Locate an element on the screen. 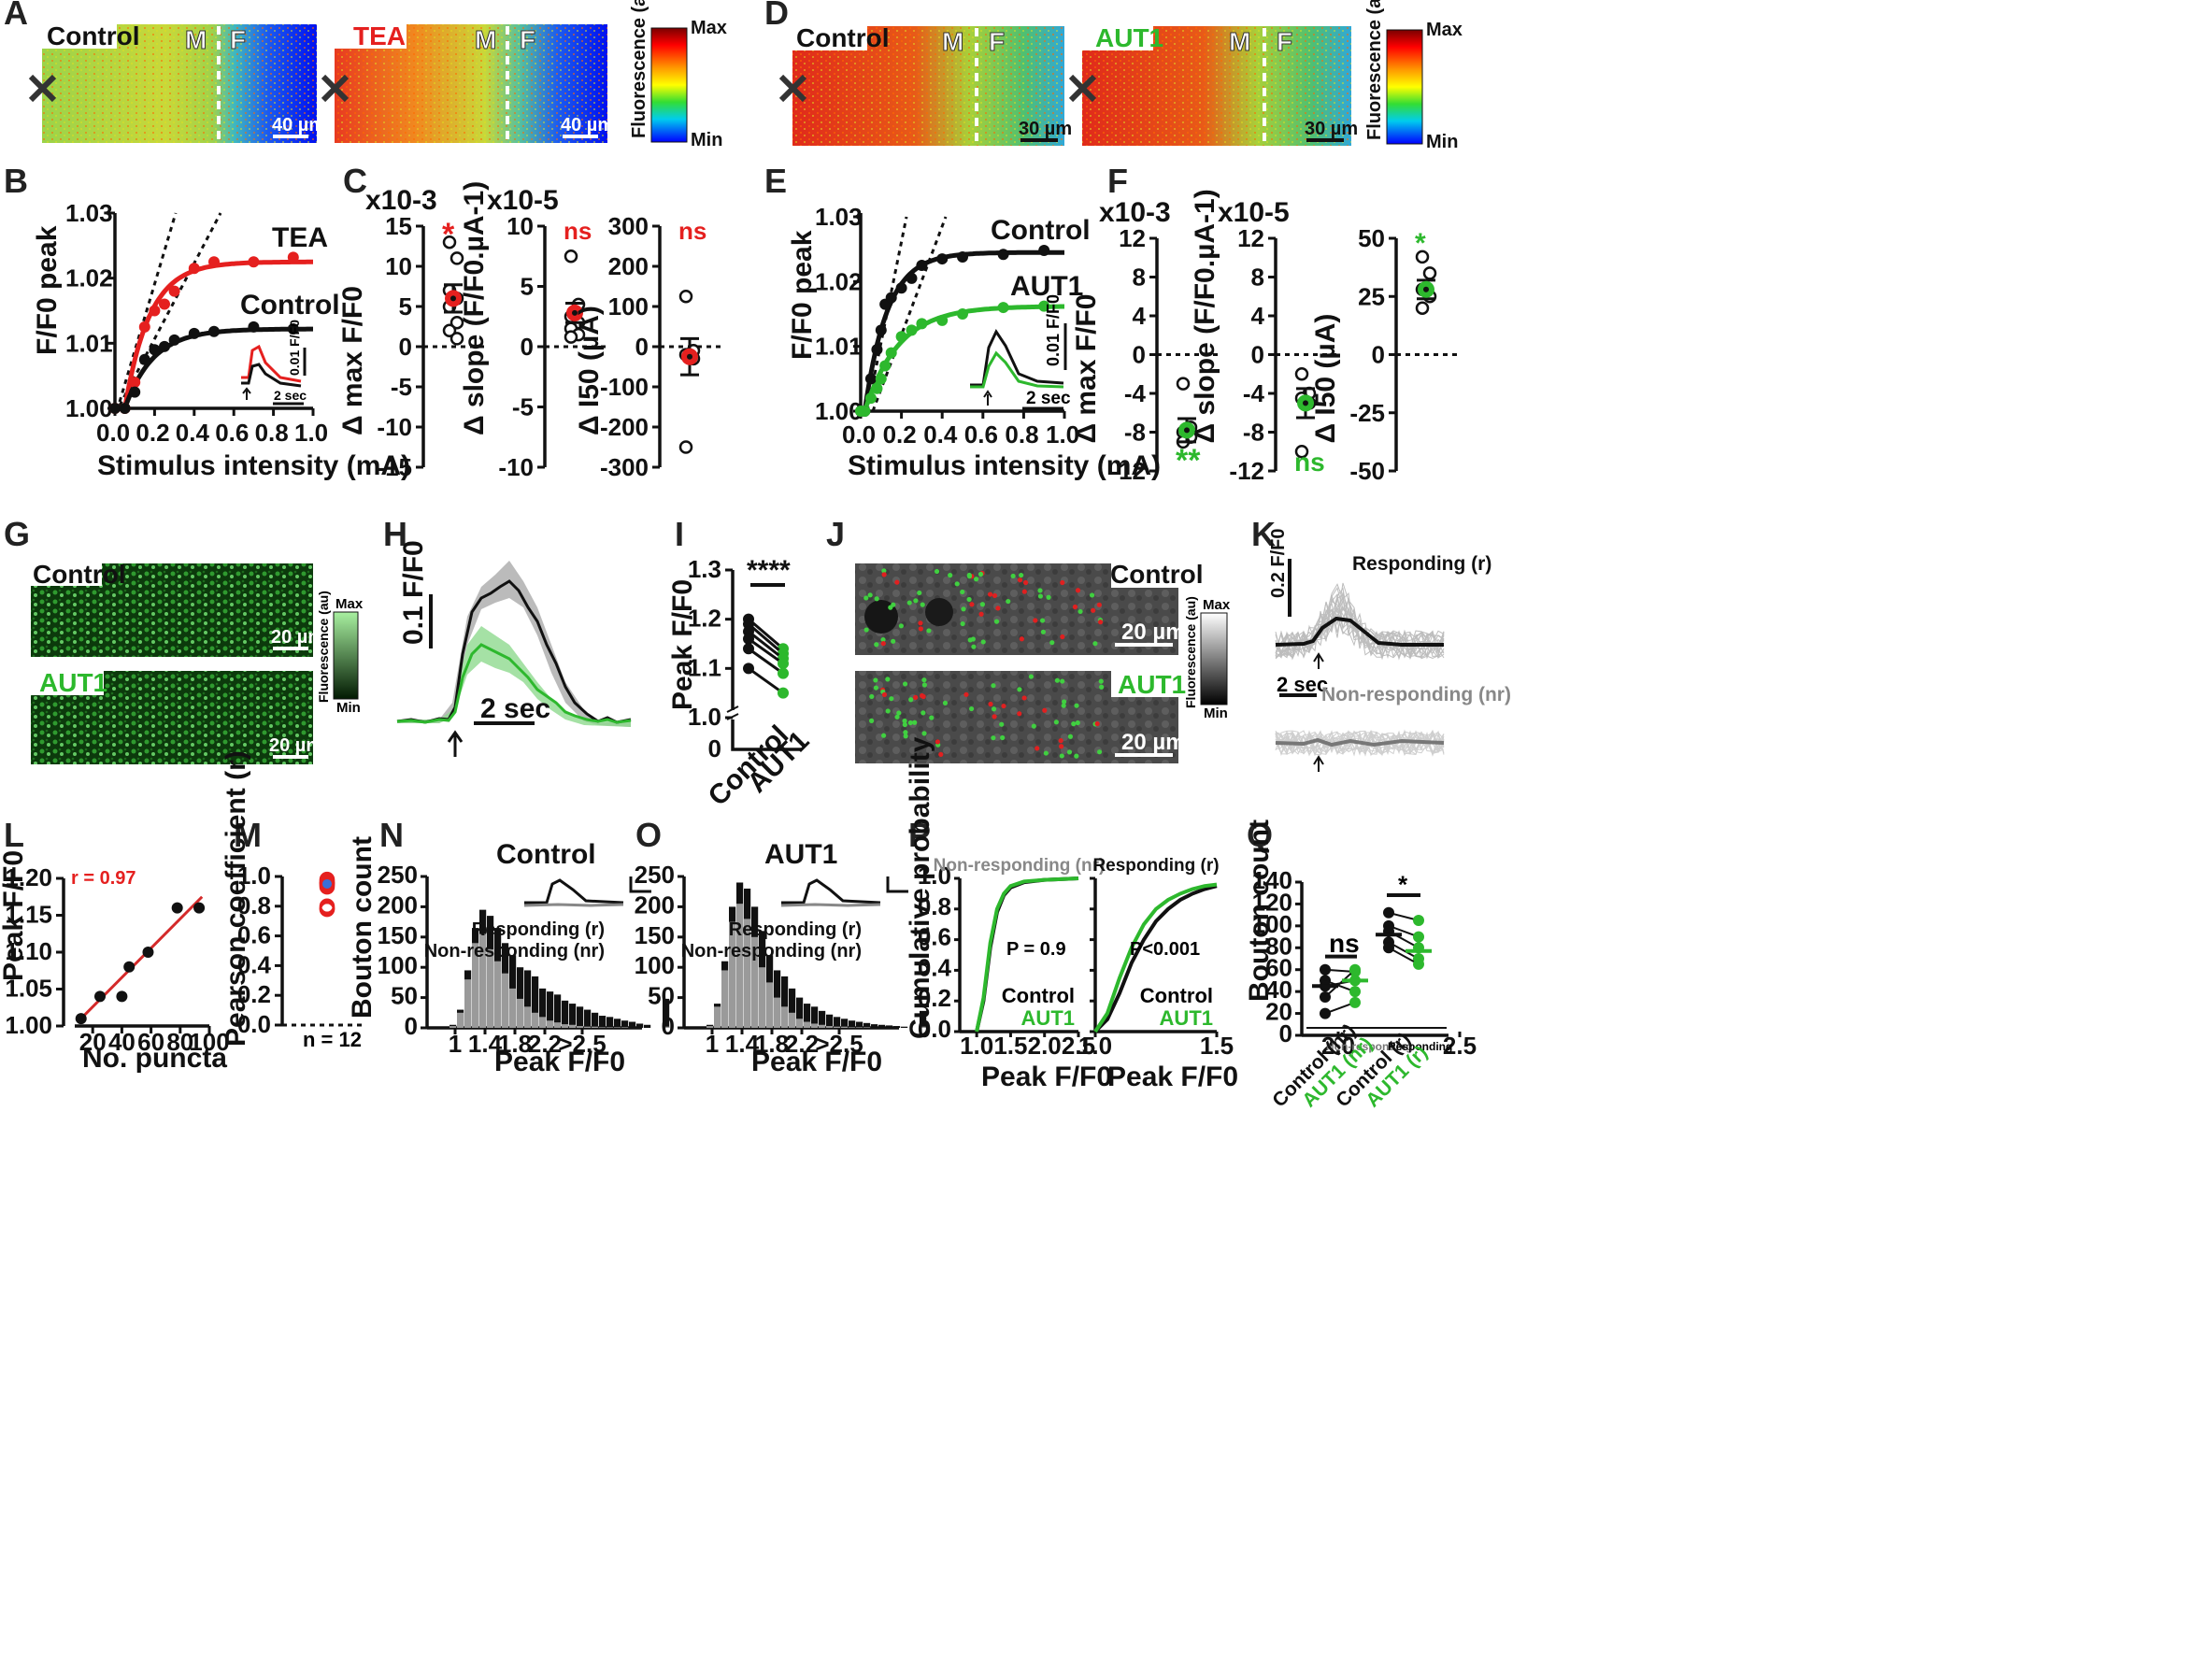 The height and width of the screenshot is (1667, 2212). stimulus-arrow-icon is located at coordinates (1318, 661).